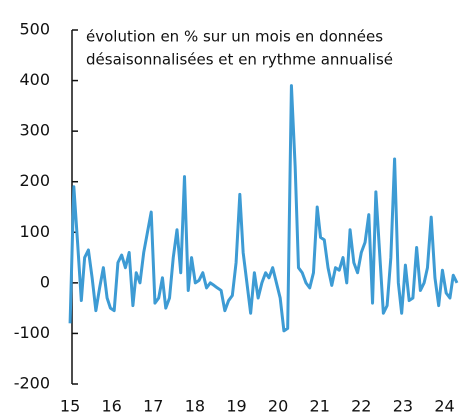  What do you see at coordinates (320, 406) in the screenshot?
I see `x-tick-label: 21` at bounding box center [320, 406].